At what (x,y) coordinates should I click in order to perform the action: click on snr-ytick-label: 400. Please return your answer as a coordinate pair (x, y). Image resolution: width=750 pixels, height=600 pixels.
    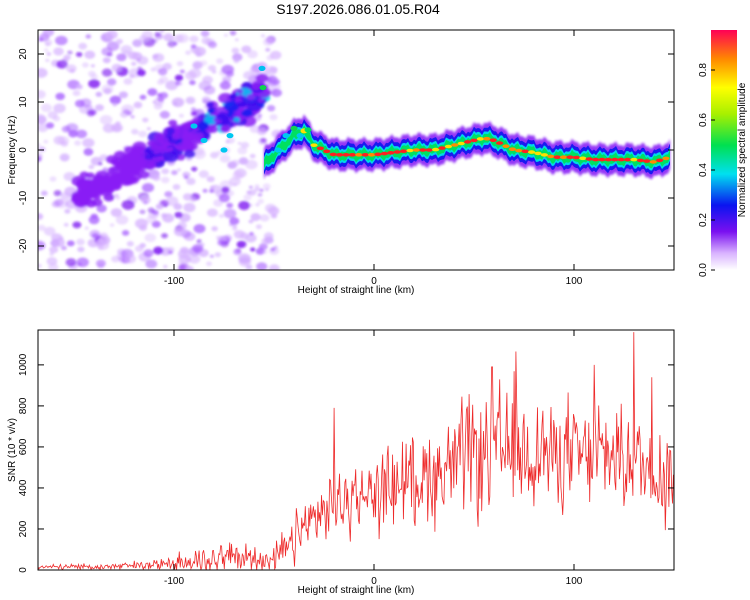
    Looking at the image, I should click on (23, 487).